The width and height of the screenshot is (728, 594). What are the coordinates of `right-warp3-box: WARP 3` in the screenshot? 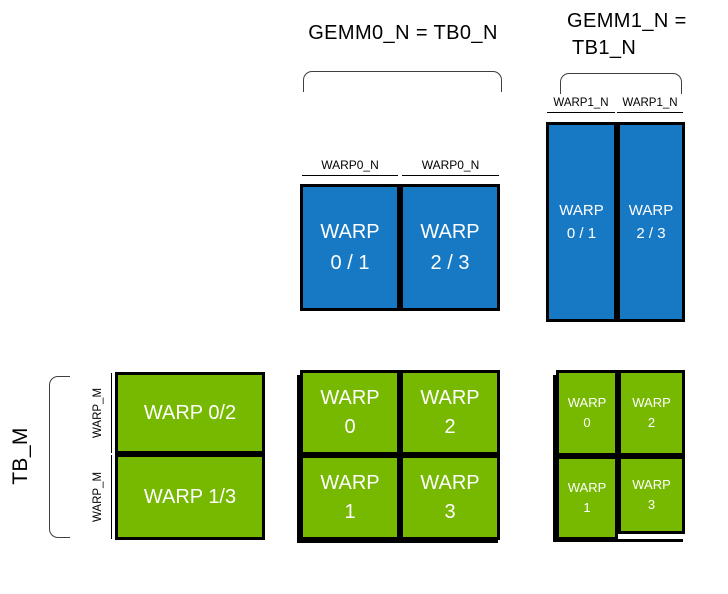 It's located at (651, 495).